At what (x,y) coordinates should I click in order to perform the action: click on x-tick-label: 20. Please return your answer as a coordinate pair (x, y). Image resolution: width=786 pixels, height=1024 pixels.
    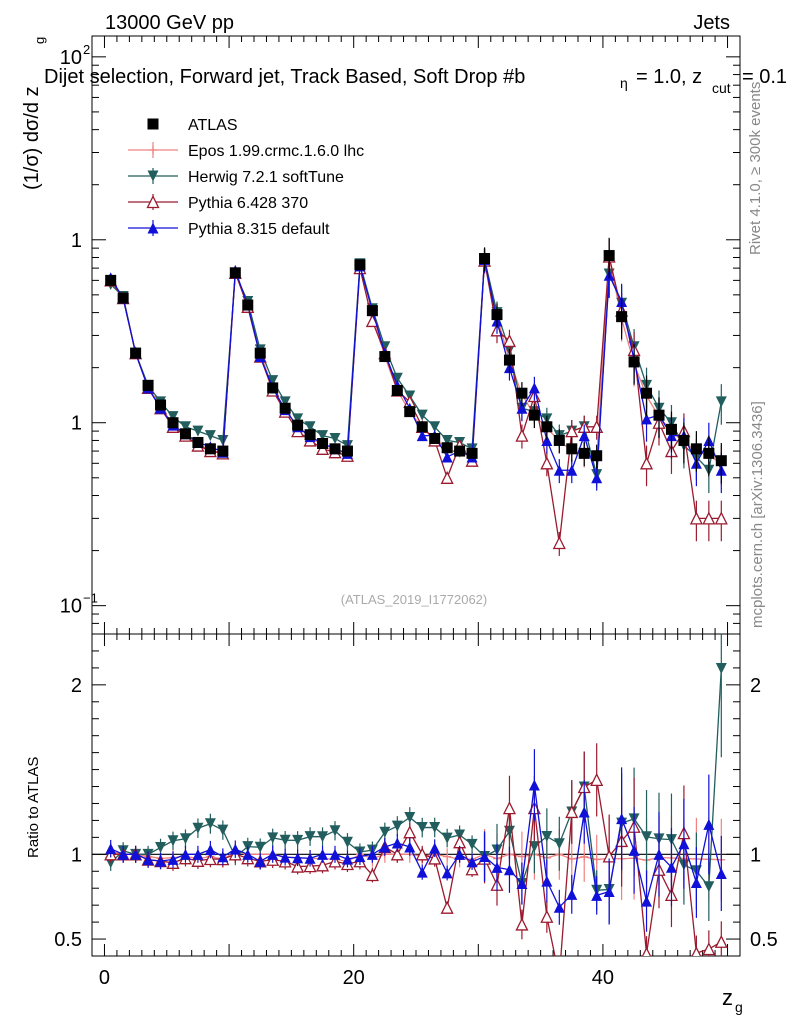
    Looking at the image, I should click on (354, 978).